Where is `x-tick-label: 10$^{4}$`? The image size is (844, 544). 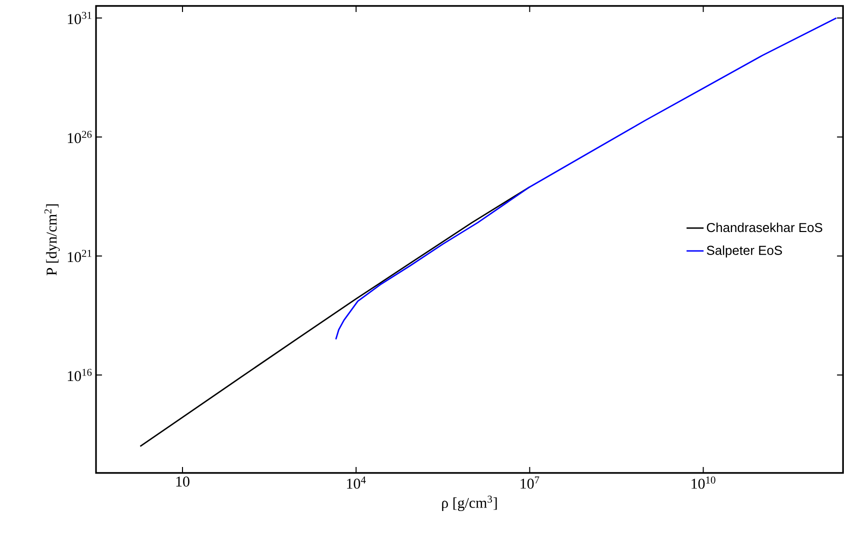
x-tick-label: 10$^{4}$ is located at coordinates (356, 482).